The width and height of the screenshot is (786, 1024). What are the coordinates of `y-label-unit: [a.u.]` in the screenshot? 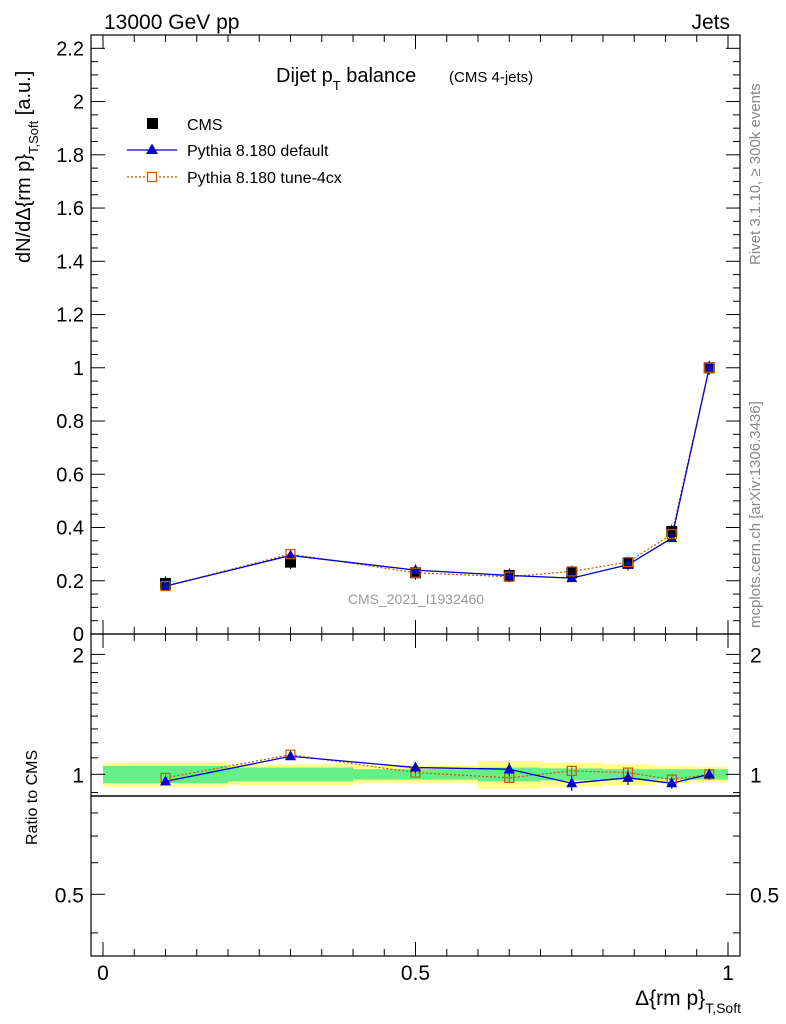 It's located at (24, 96).